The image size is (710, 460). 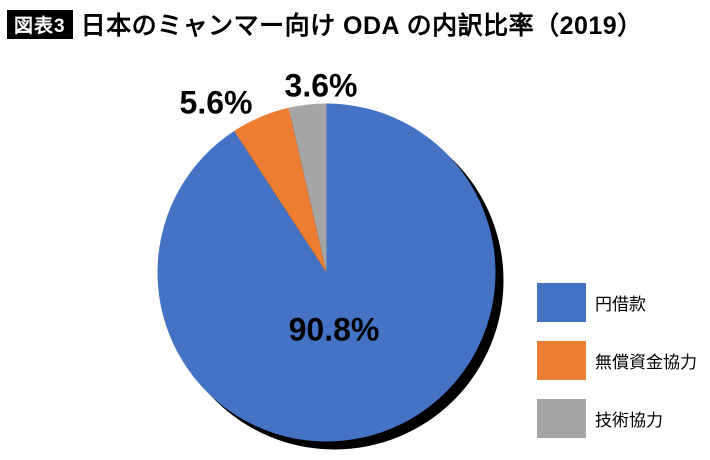 What do you see at coordinates (334, 329) in the screenshot?
I see `pie-label-yen-loan: 90.8%` at bounding box center [334, 329].